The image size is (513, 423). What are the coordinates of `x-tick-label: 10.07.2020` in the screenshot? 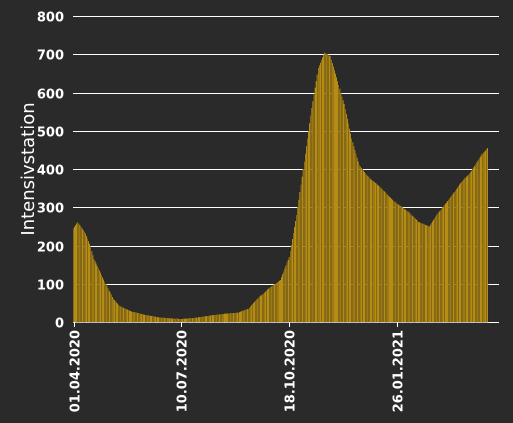 It's located at (183, 371).